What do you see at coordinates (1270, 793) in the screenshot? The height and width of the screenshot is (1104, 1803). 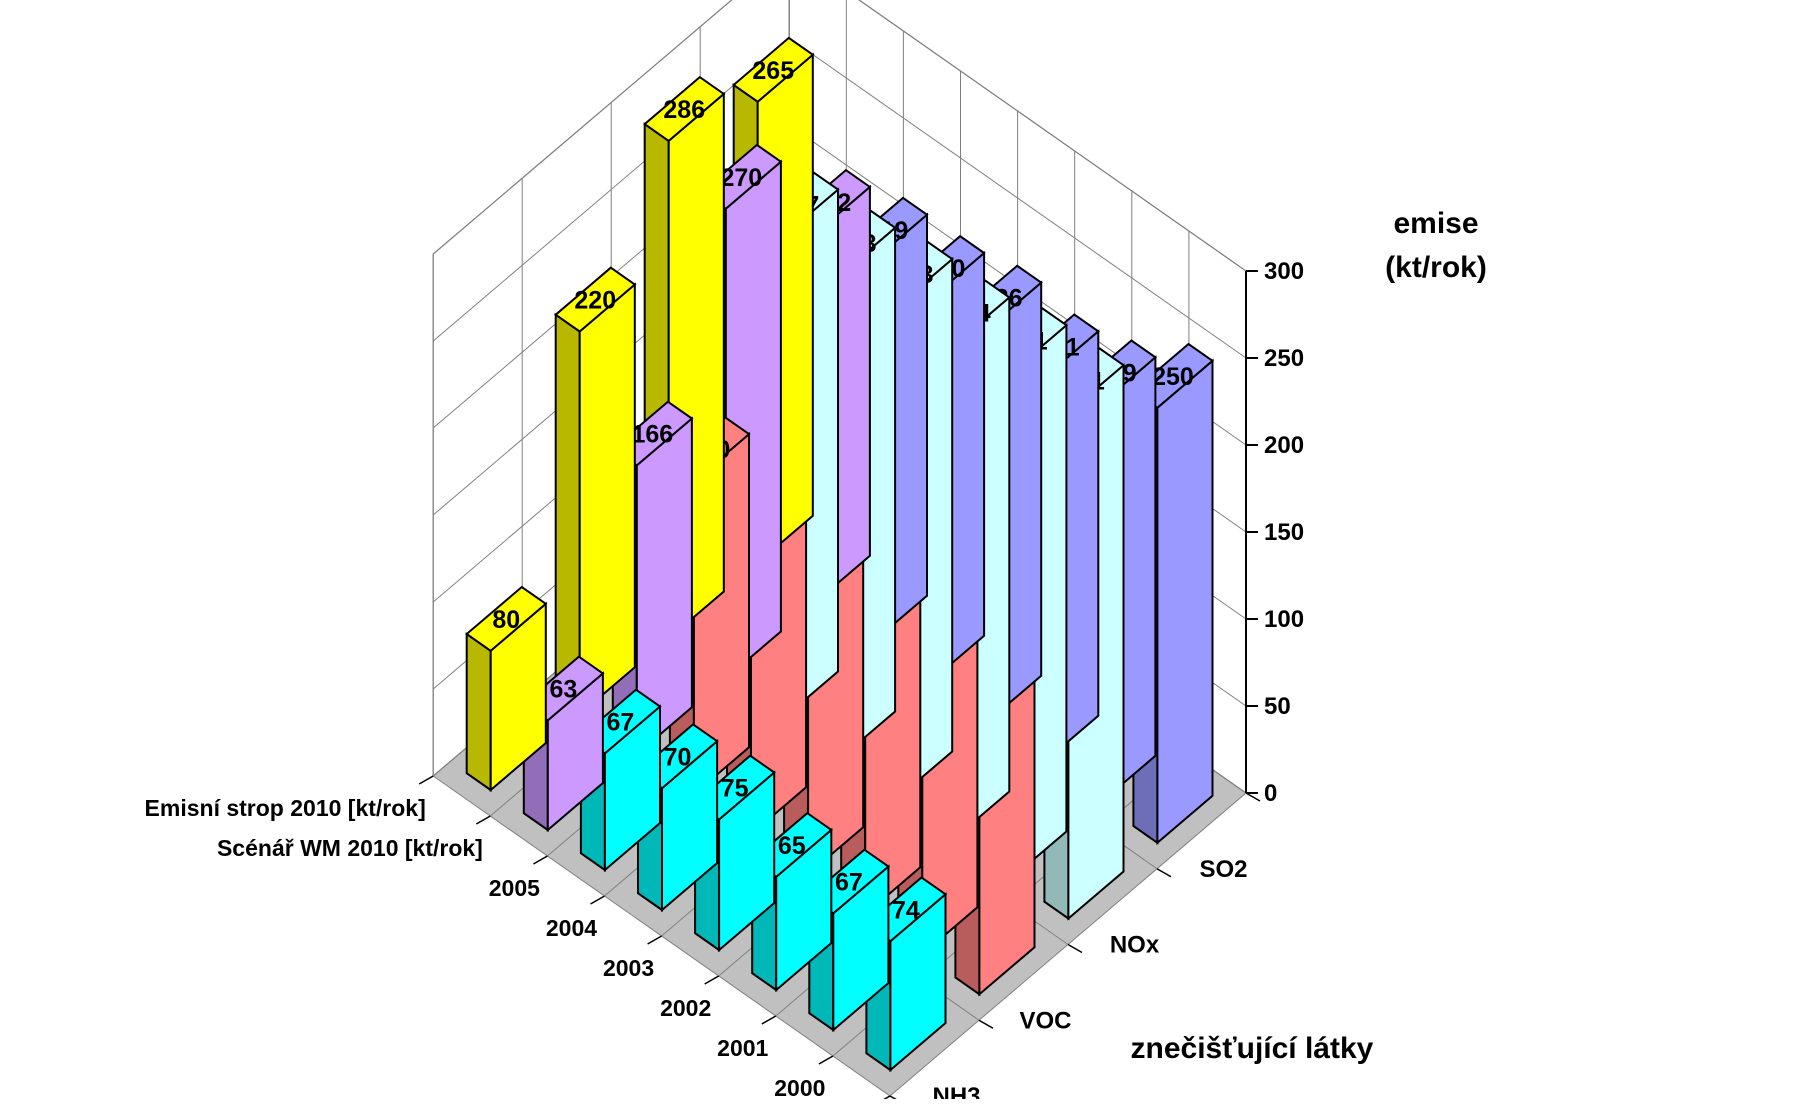 I see `value-tick-label: 0` at bounding box center [1270, 793].